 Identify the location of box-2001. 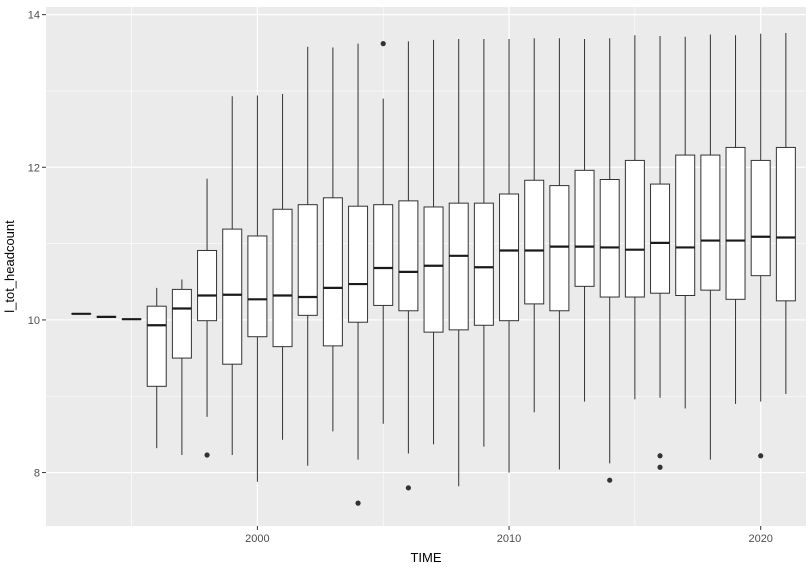
(282, 267).